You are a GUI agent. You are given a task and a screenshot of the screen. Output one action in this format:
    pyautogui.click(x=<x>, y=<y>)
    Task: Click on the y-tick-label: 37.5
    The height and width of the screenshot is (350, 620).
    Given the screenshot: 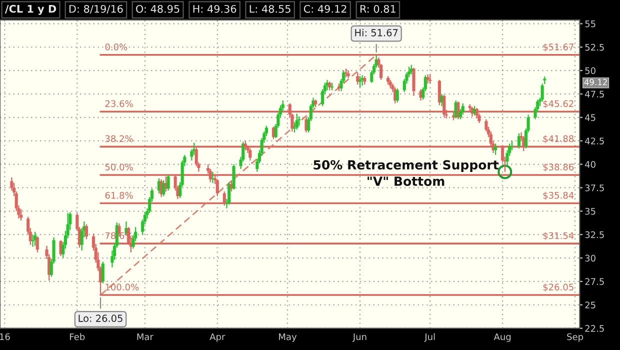 What is the action you would take?
    pyautogui.click(x=594, y=188)
    